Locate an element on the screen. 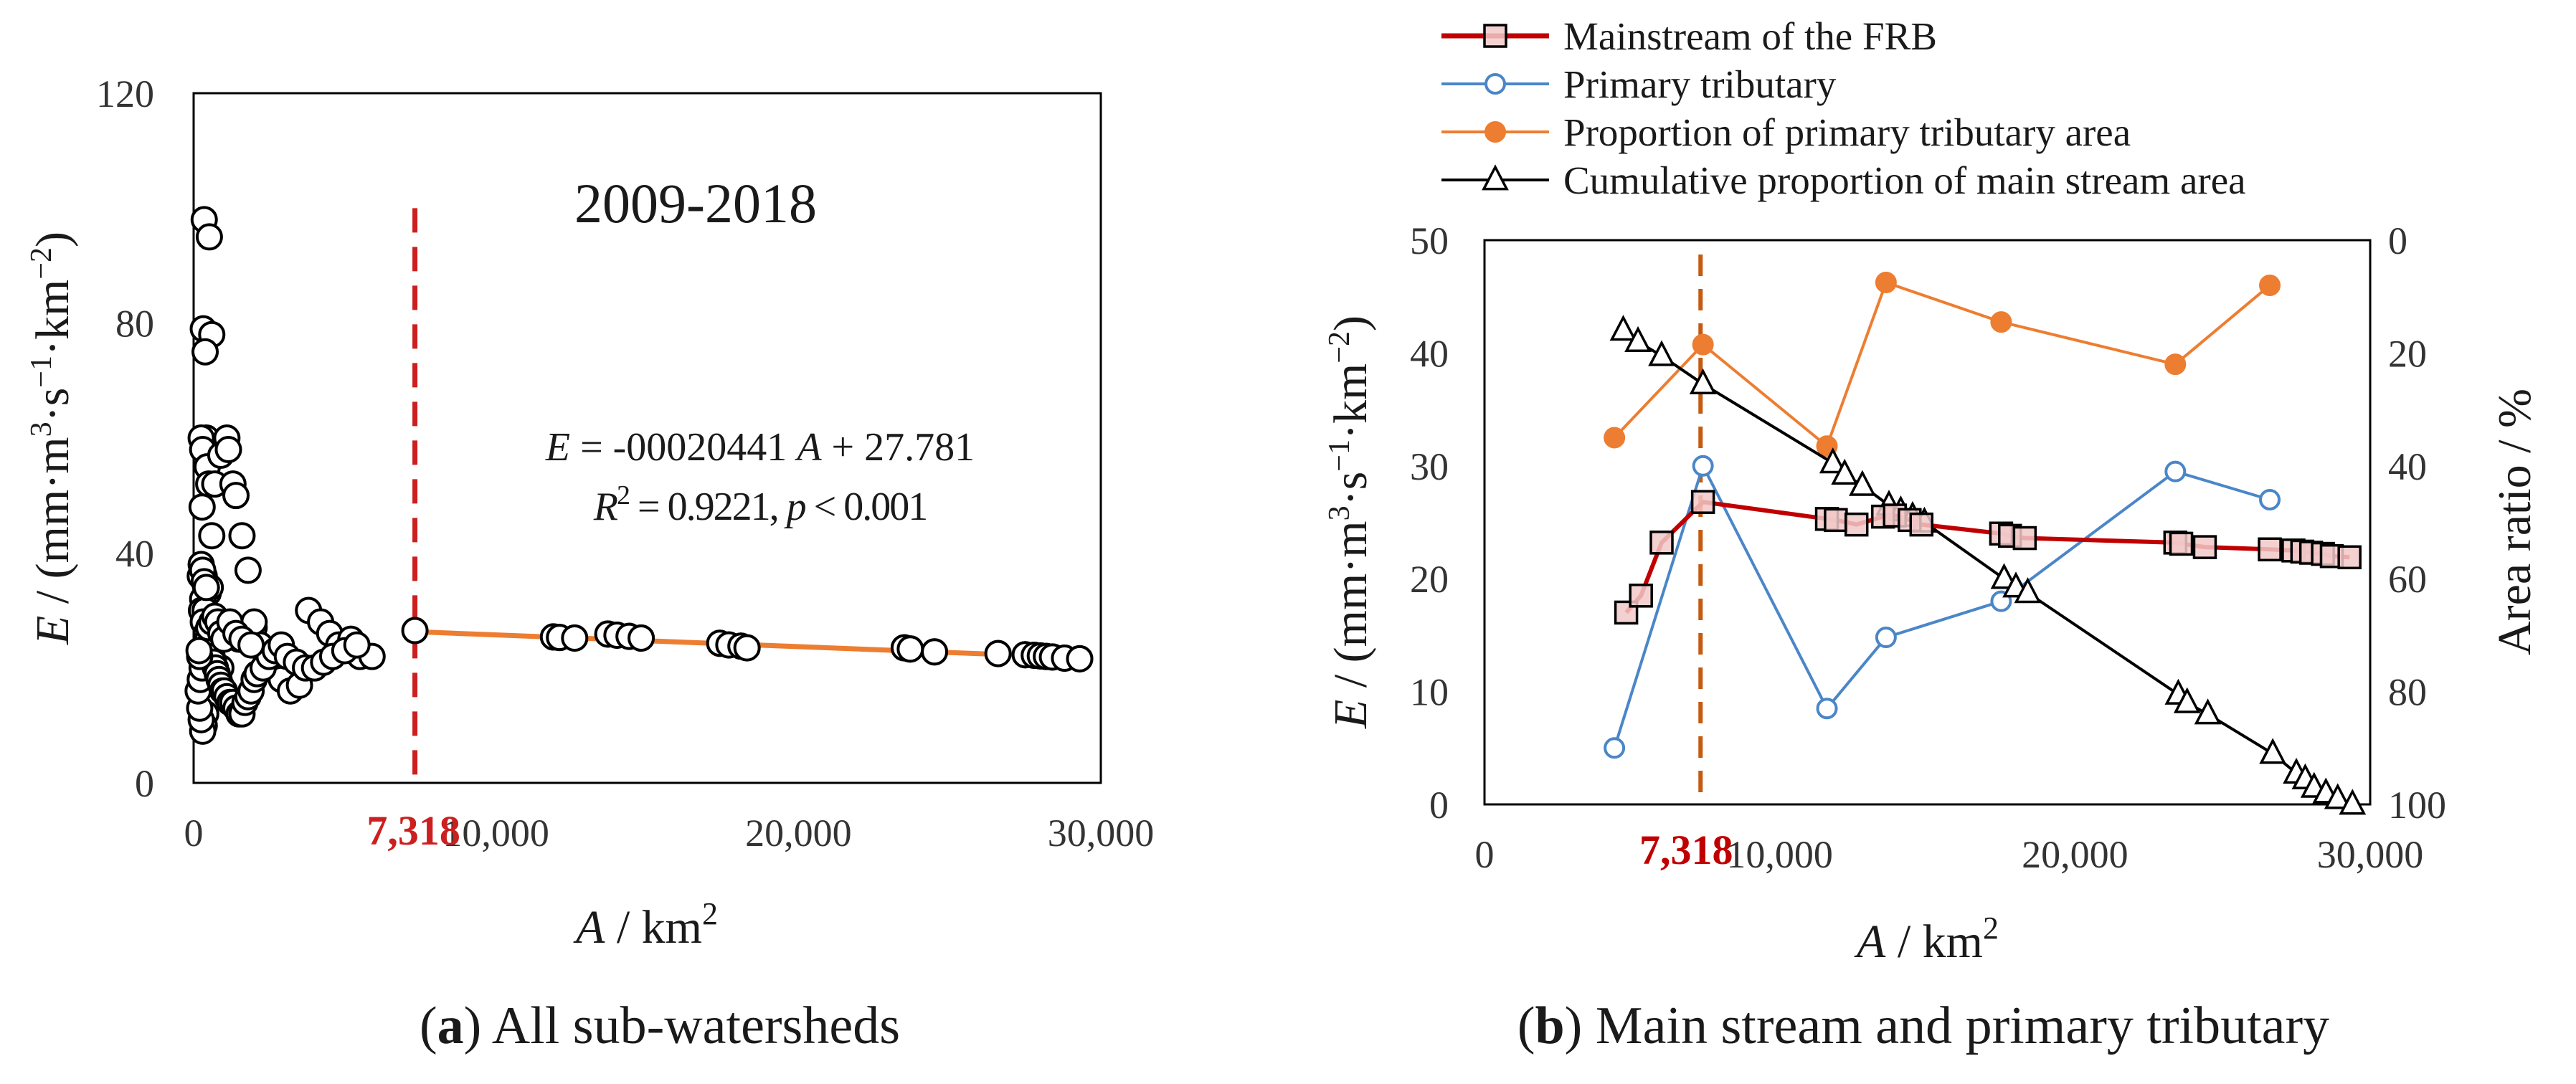 The width and height of the screenshot is (2576, 1084). panel-b-left-tick-labels: 0 10 20 30 40 50 is located at coordinates (1429, 523).